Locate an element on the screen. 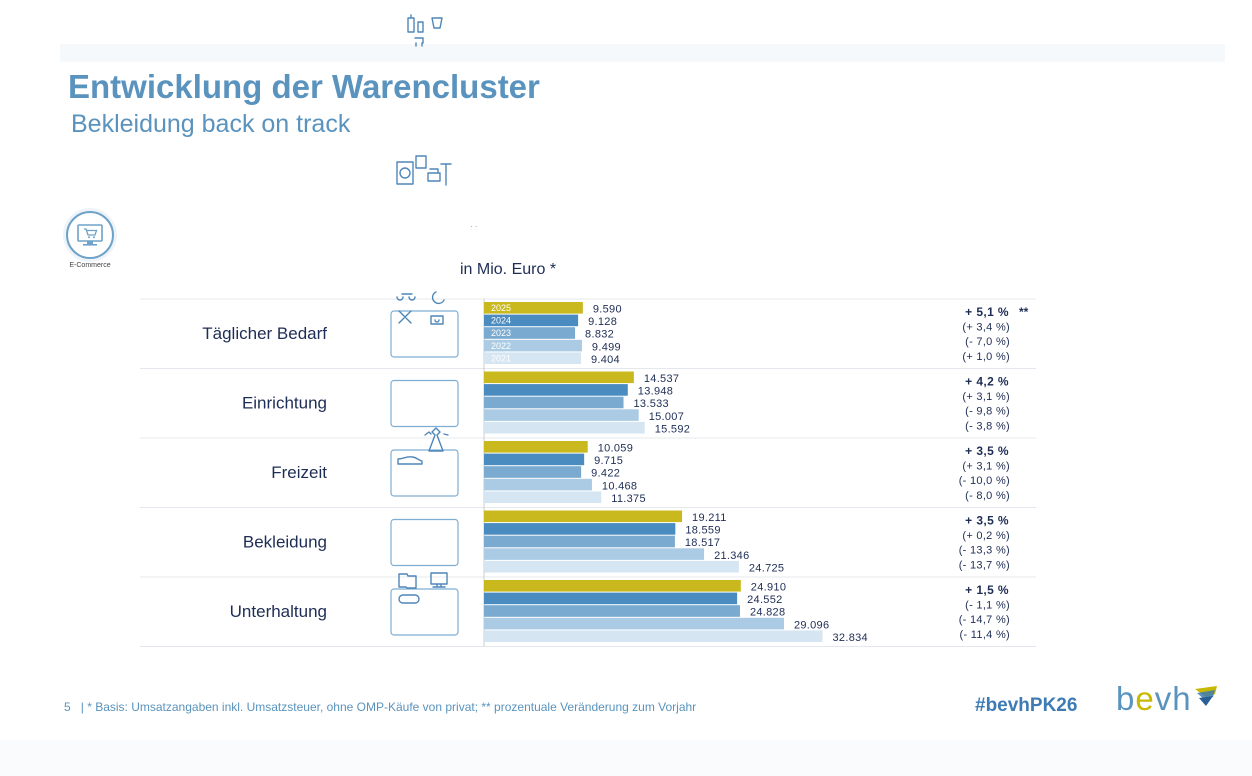  data-label: 18.517 is located at coordinates (702, 543).